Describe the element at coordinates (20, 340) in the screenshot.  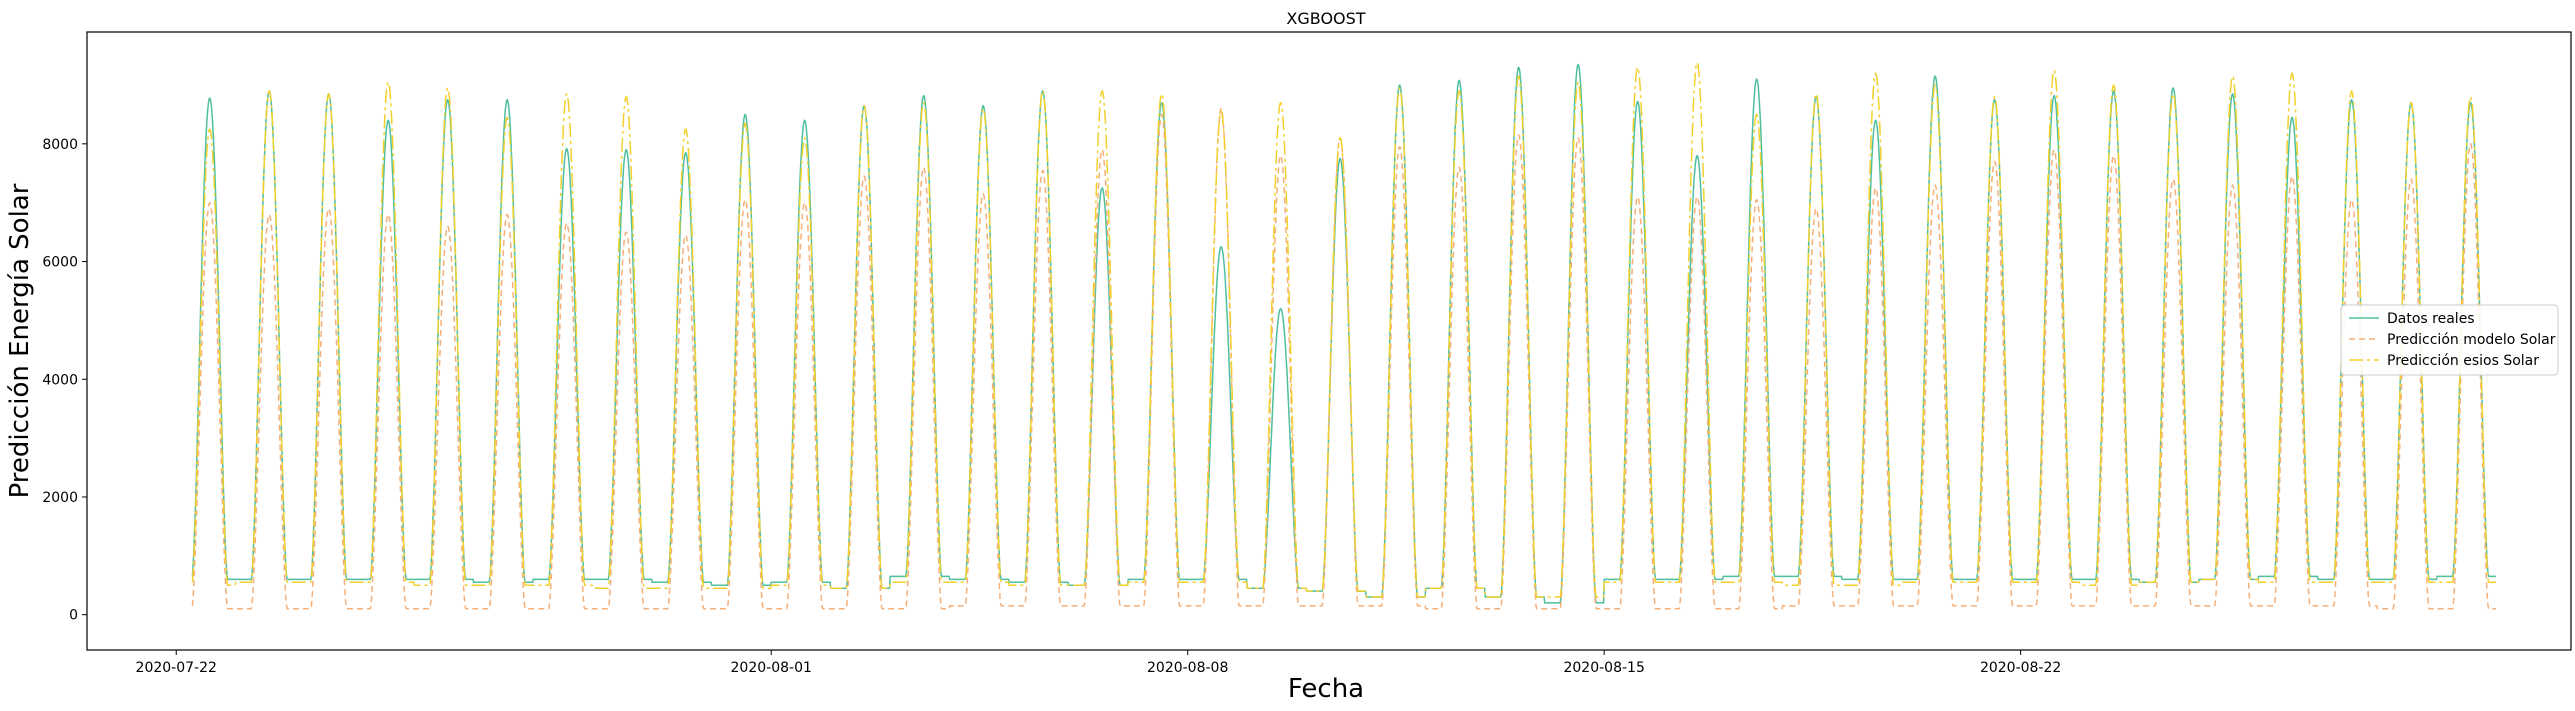
I see `y-axis-title: Predicción Energía Solar` at that location.